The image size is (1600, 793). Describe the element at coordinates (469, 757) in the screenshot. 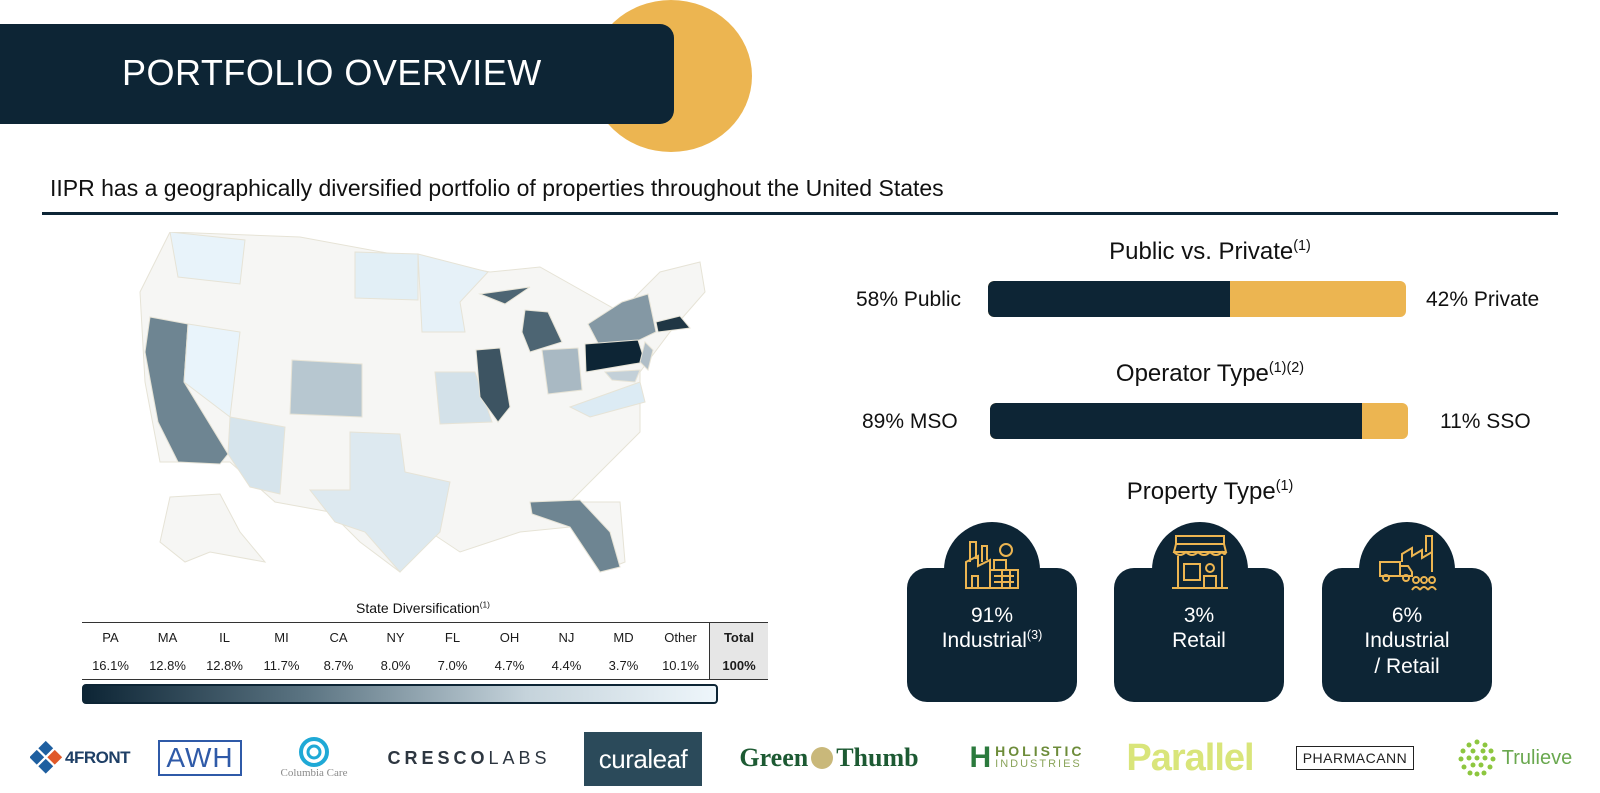

I see `logo-cresco-labs: CRESCO LABS` at that location.